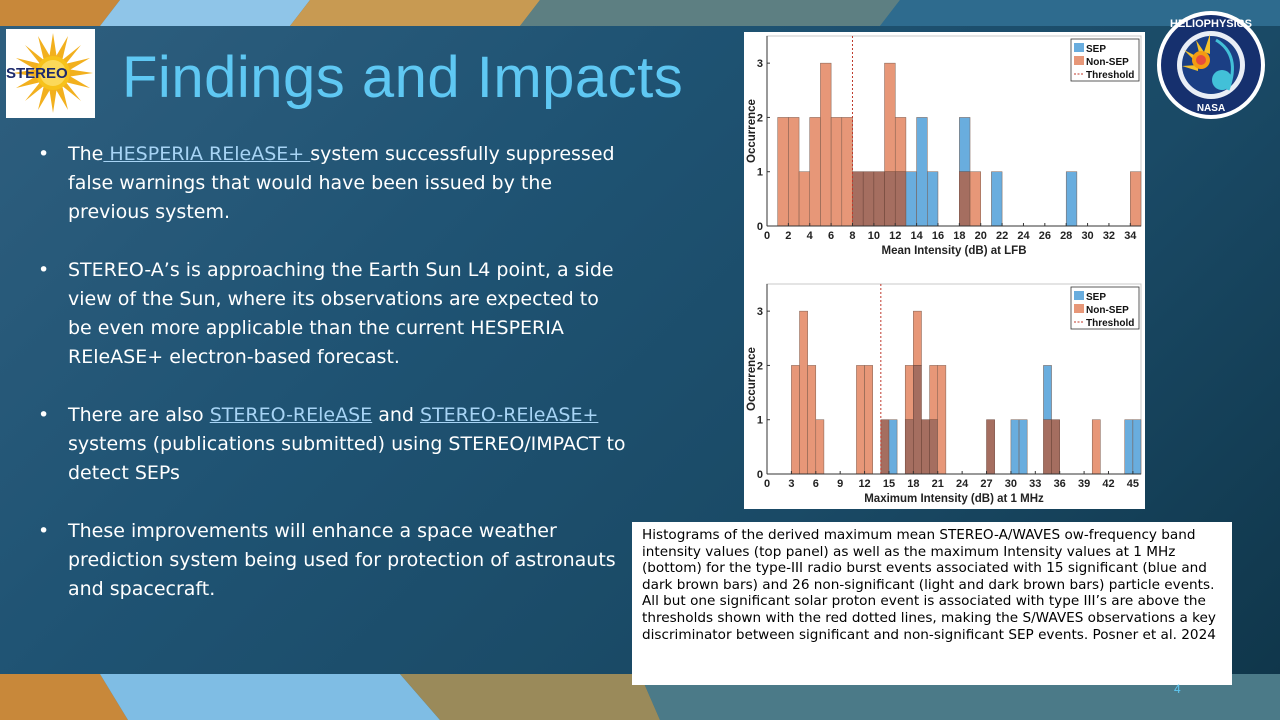  Describe the element at coordinates (1107, 62) in the screenshot. I see `legend-non-sep-label: Non-SEP` at that location.